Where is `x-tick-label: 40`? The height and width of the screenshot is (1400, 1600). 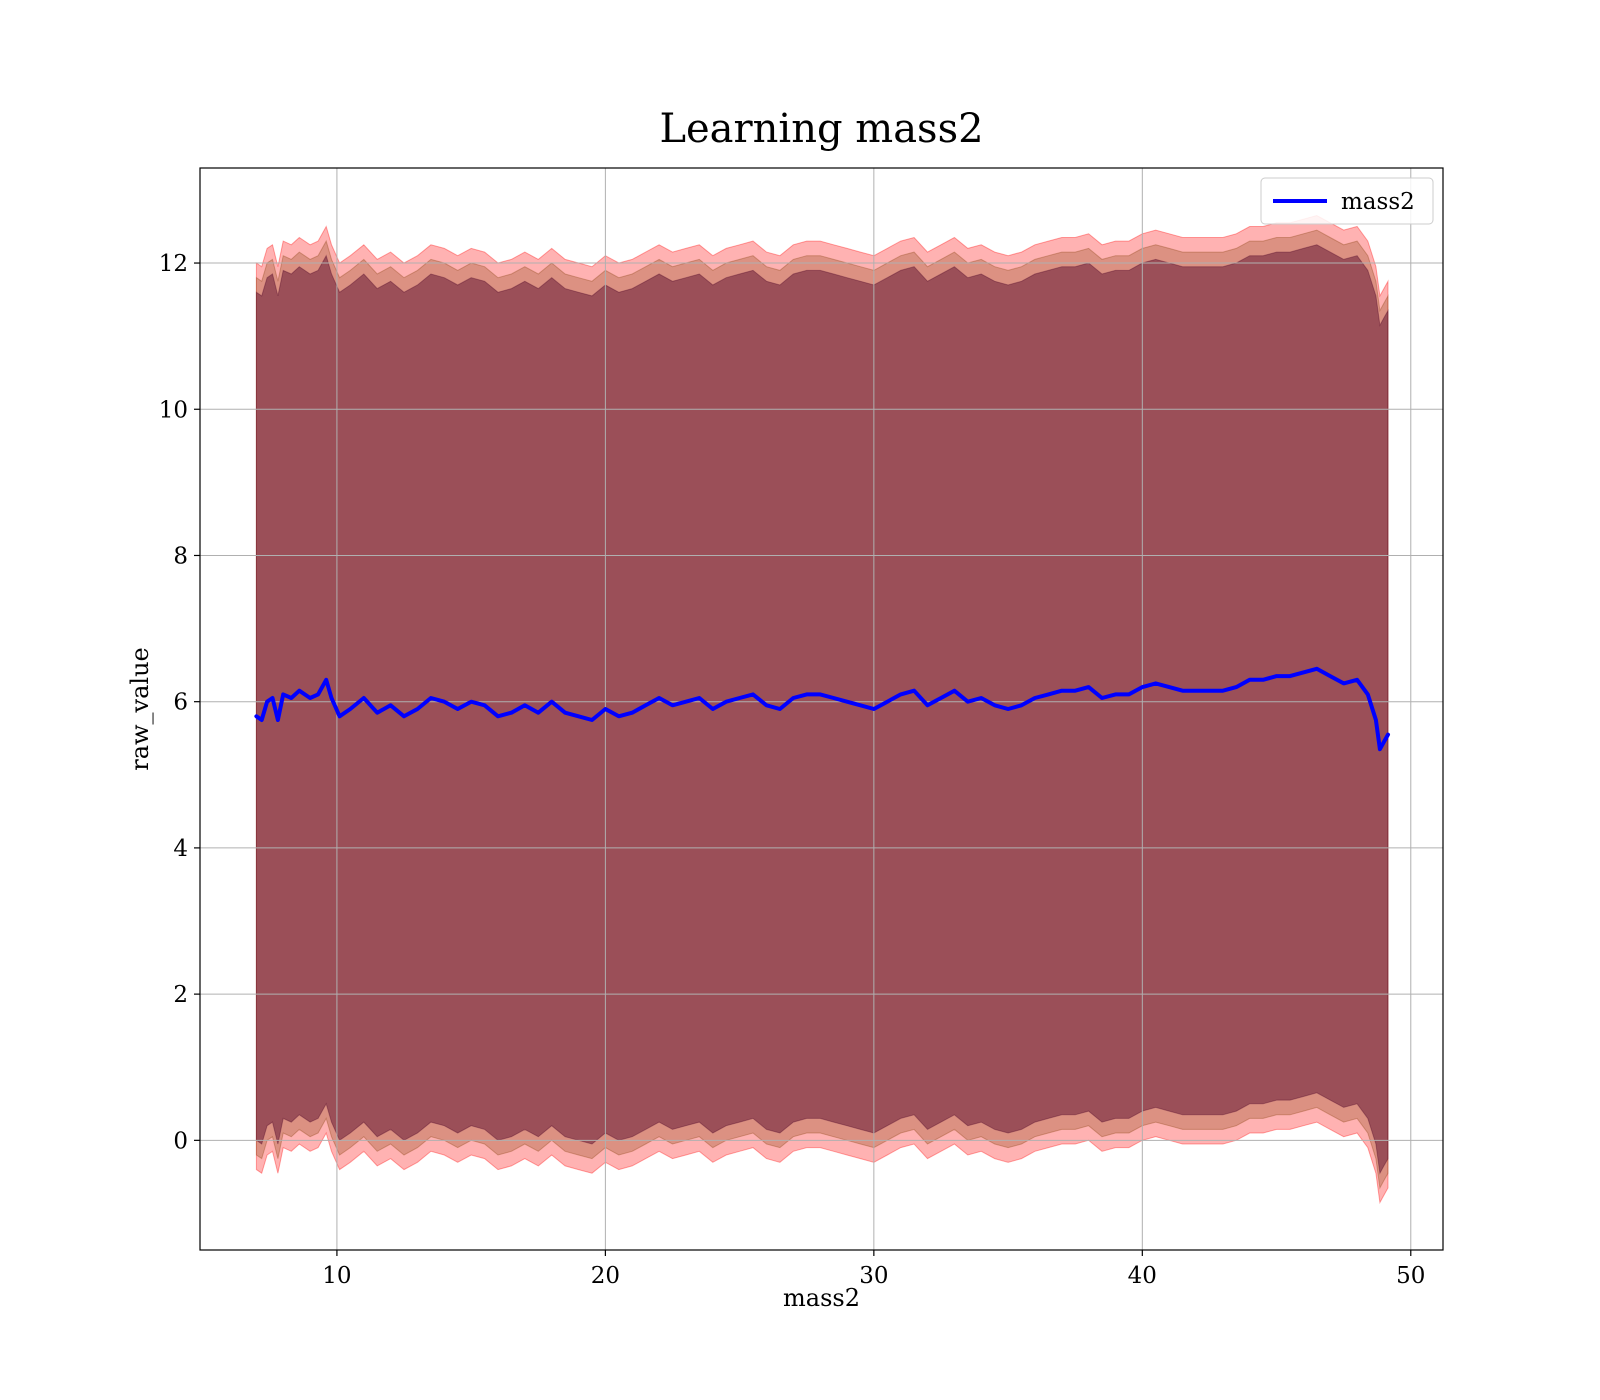
x-tick-label: 40 is located at coordinates (1142, 1276).